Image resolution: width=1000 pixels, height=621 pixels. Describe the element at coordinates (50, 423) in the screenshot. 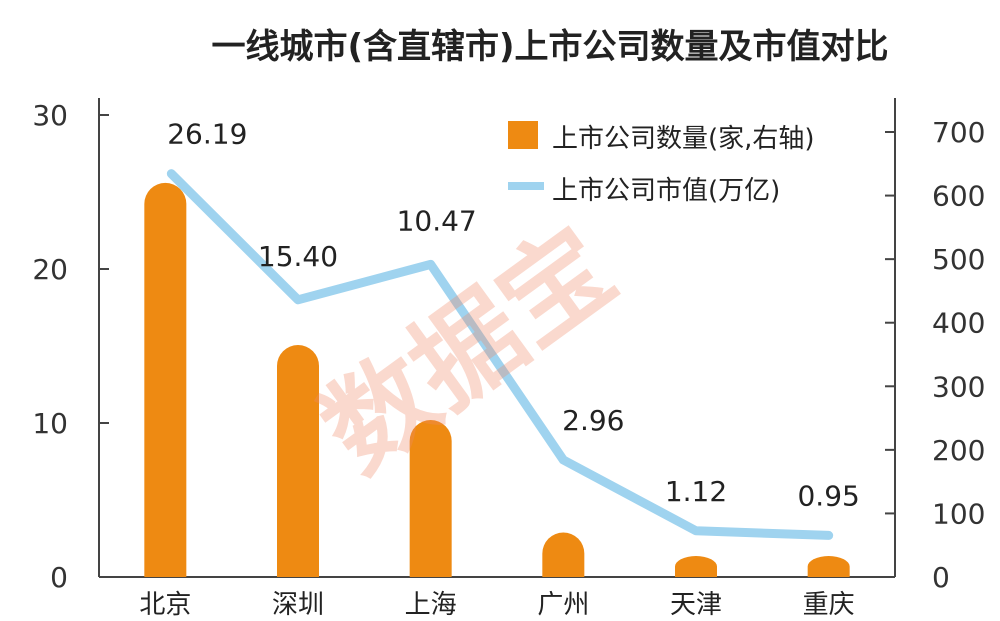

I see `left-tick-label: 10` at that location.